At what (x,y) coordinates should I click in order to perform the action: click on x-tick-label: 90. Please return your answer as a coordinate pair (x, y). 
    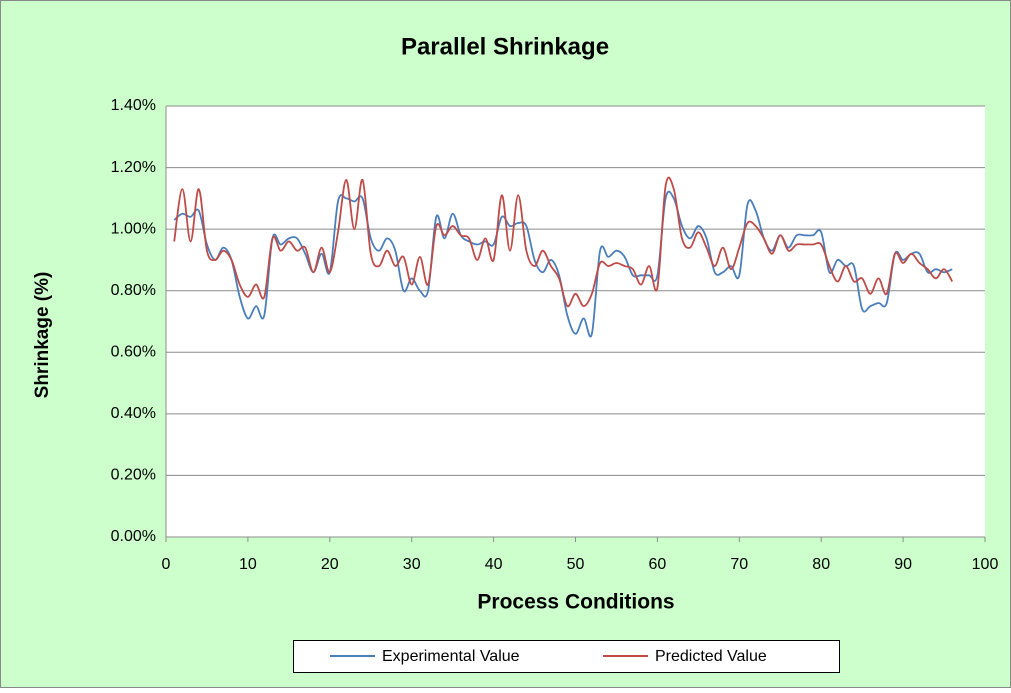
    Looking at the image, I should click on (903, 564).